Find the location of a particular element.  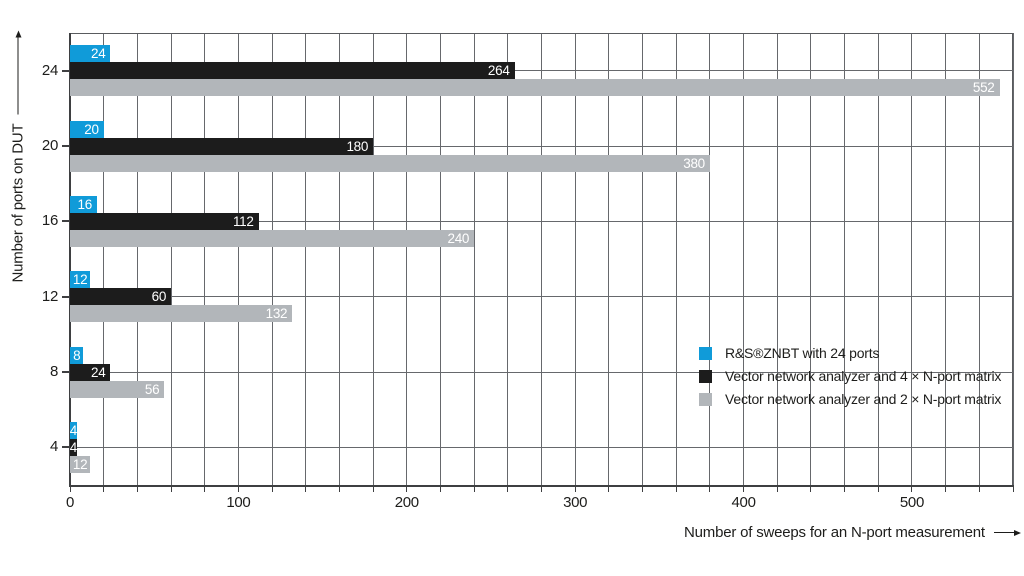

bar-value-label: 380 is located at coordinates (694, 163).